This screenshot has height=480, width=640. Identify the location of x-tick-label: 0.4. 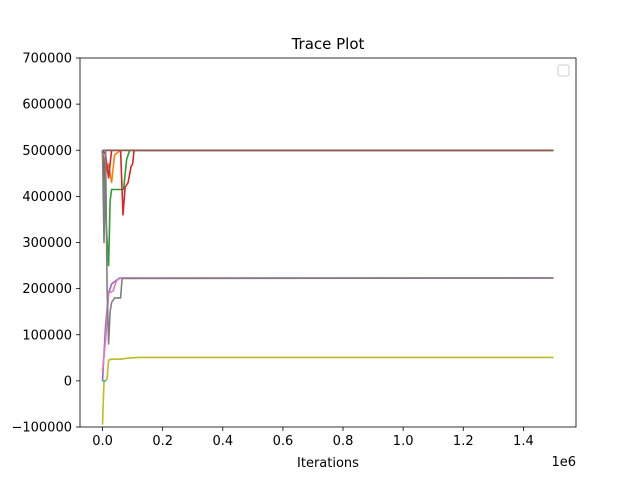
(222, 441).